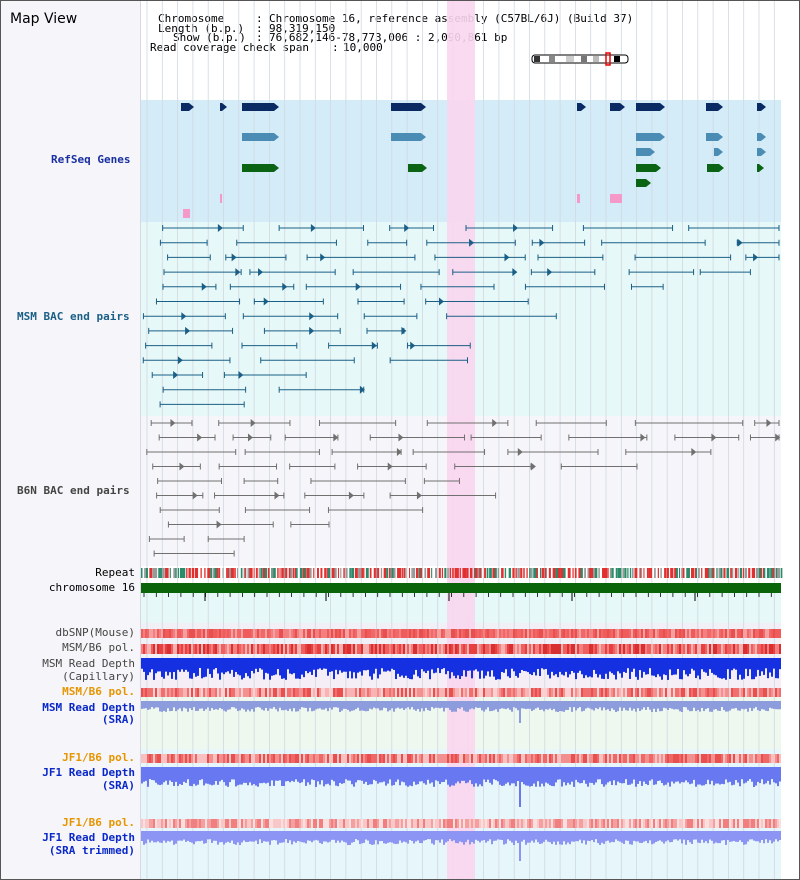 The height and width of the screenshot is (880, 800). I want to click on b6n-bac-track-label: B6N BAC end pairs, so click(73, 490).